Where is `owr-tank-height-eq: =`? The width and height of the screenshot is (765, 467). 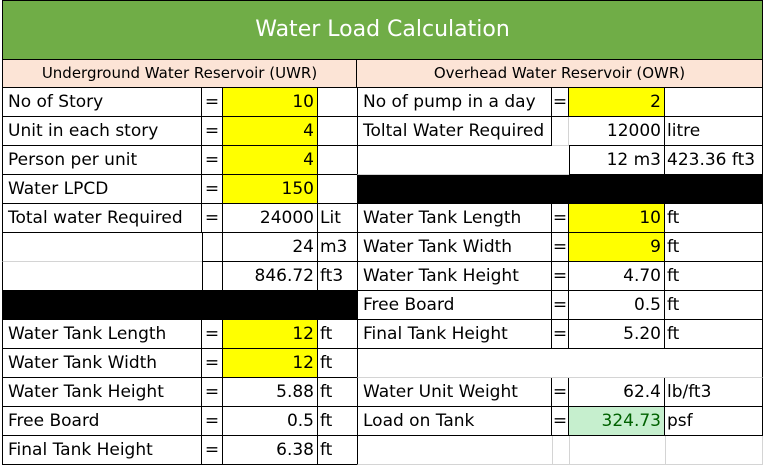 owr-tank-height-eq: = is located at coordinates (560, 276).